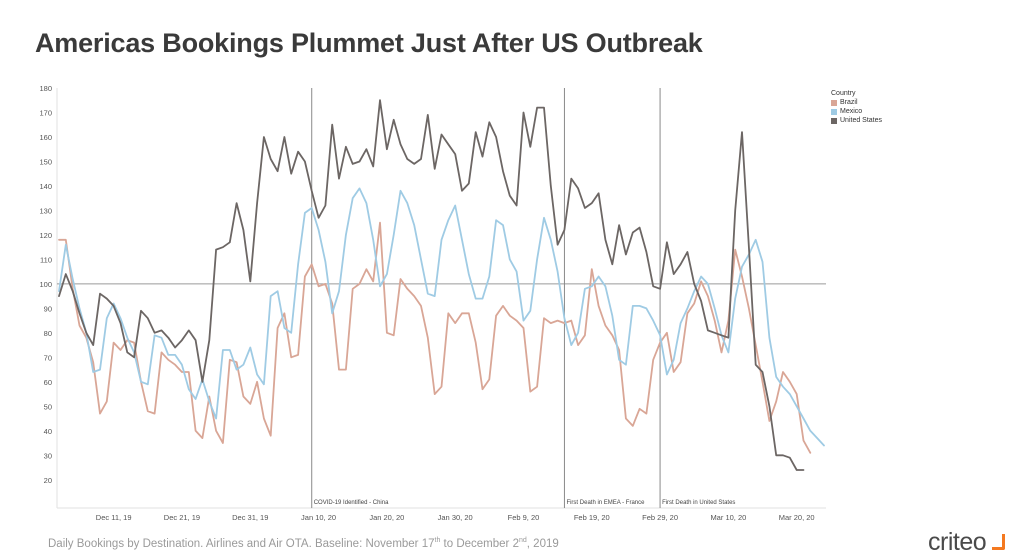  Describe the element at coordinates (45, 235) in the screenshot. I see `y-tick-label: 120` at that location.